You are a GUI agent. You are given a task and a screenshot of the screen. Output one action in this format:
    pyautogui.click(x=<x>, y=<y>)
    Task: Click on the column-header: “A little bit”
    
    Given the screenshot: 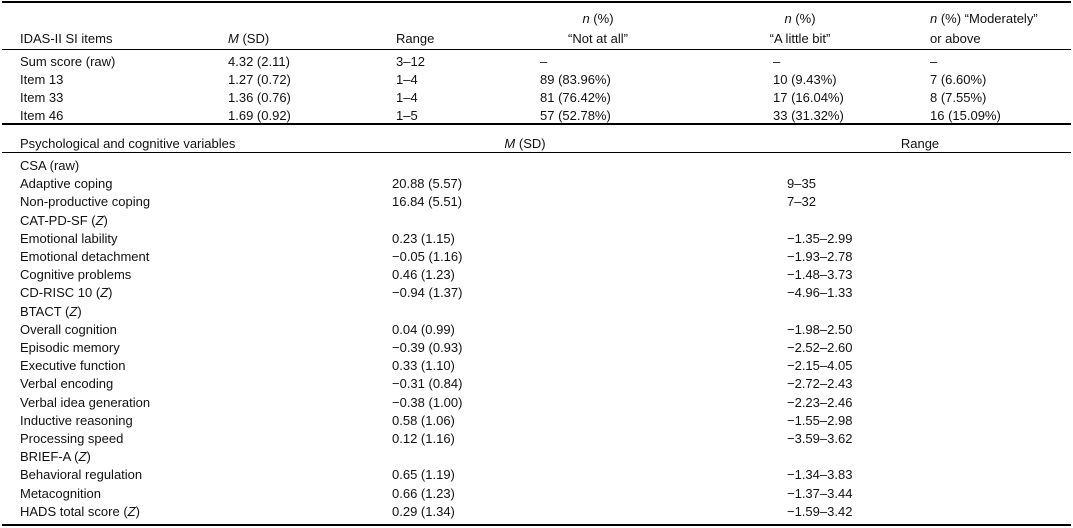 What is the action you would take?
    pyautogui.click(x=800, y=38)
    